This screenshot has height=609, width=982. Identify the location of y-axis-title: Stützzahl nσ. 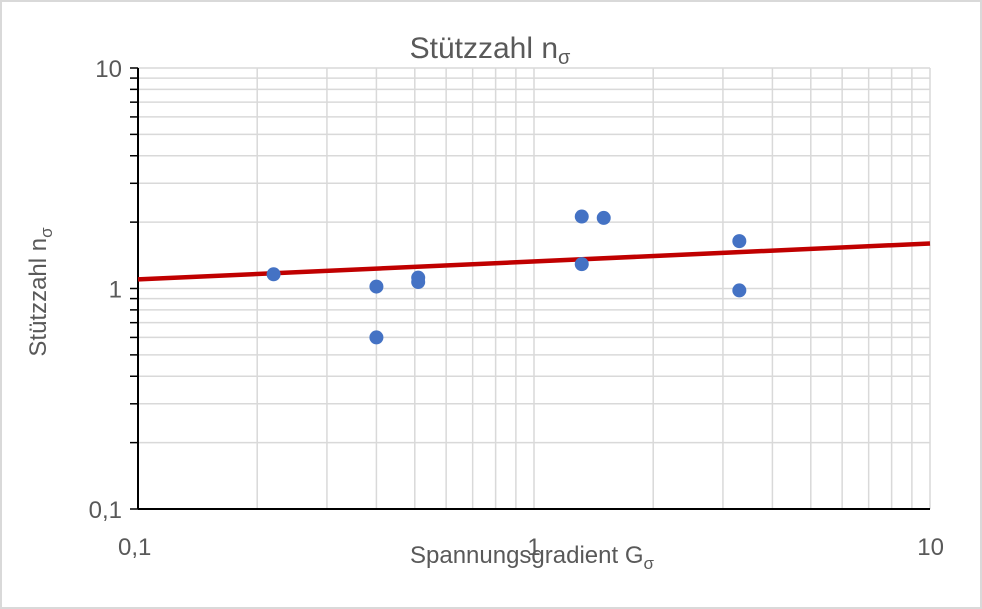
(40, 292).